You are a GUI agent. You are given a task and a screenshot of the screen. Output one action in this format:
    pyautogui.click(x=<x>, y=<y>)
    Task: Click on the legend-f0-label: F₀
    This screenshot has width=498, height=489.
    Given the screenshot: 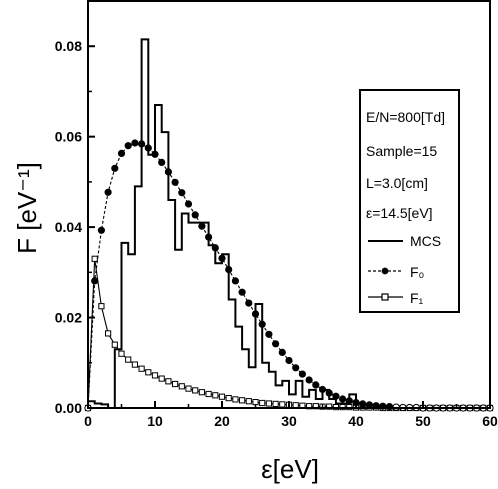 What is the action you would take?
    pyautogui.click(x=417, y=272)
    